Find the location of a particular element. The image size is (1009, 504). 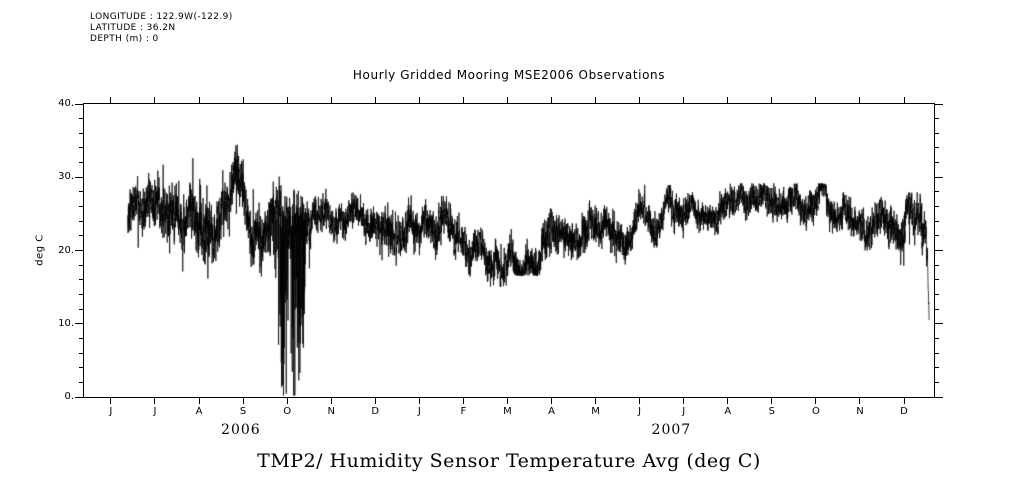

year-label: 2006 is located at coordinates (241, 430).